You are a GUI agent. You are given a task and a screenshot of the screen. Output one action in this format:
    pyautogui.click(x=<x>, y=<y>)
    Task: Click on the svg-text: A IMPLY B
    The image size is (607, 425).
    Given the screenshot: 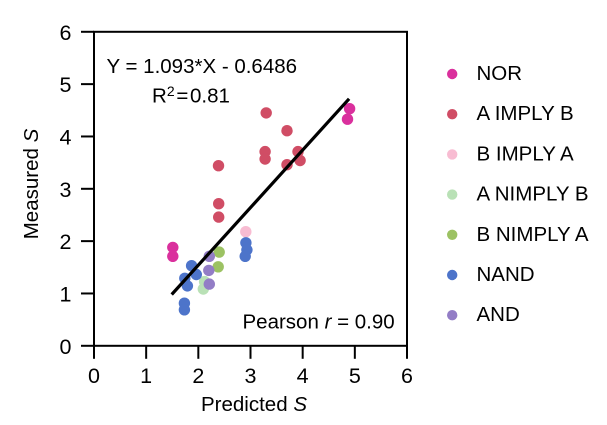 What is the action you would take?
    pyautogui.click(x=525, y=113)
    